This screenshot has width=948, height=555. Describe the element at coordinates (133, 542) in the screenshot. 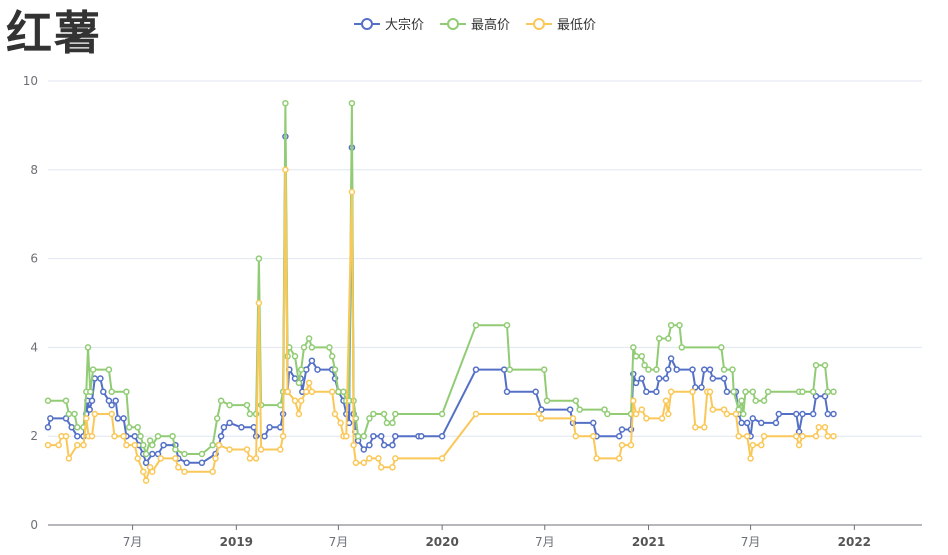

I see `x-tick-label-0: 7月` at that location.